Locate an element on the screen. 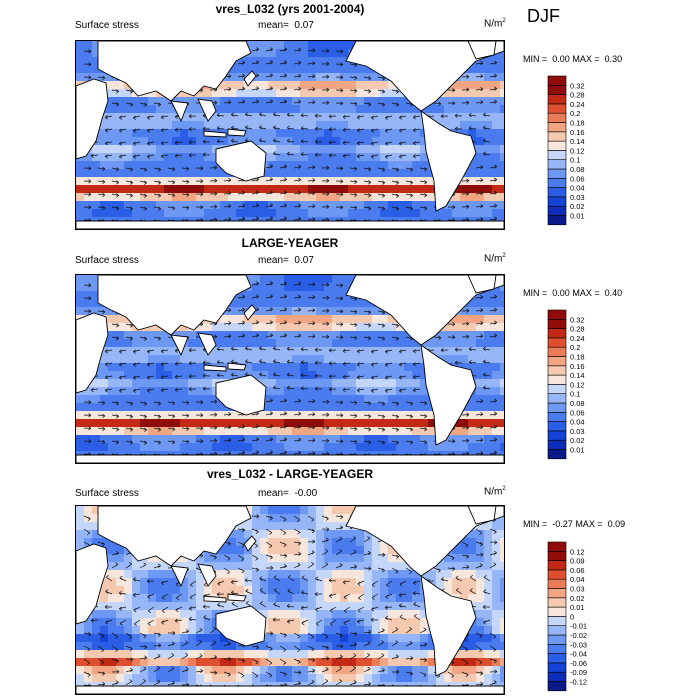 The image size is (700, 700). panel-1-mean: mean= 0.07 is located at coordinates (286, 25).